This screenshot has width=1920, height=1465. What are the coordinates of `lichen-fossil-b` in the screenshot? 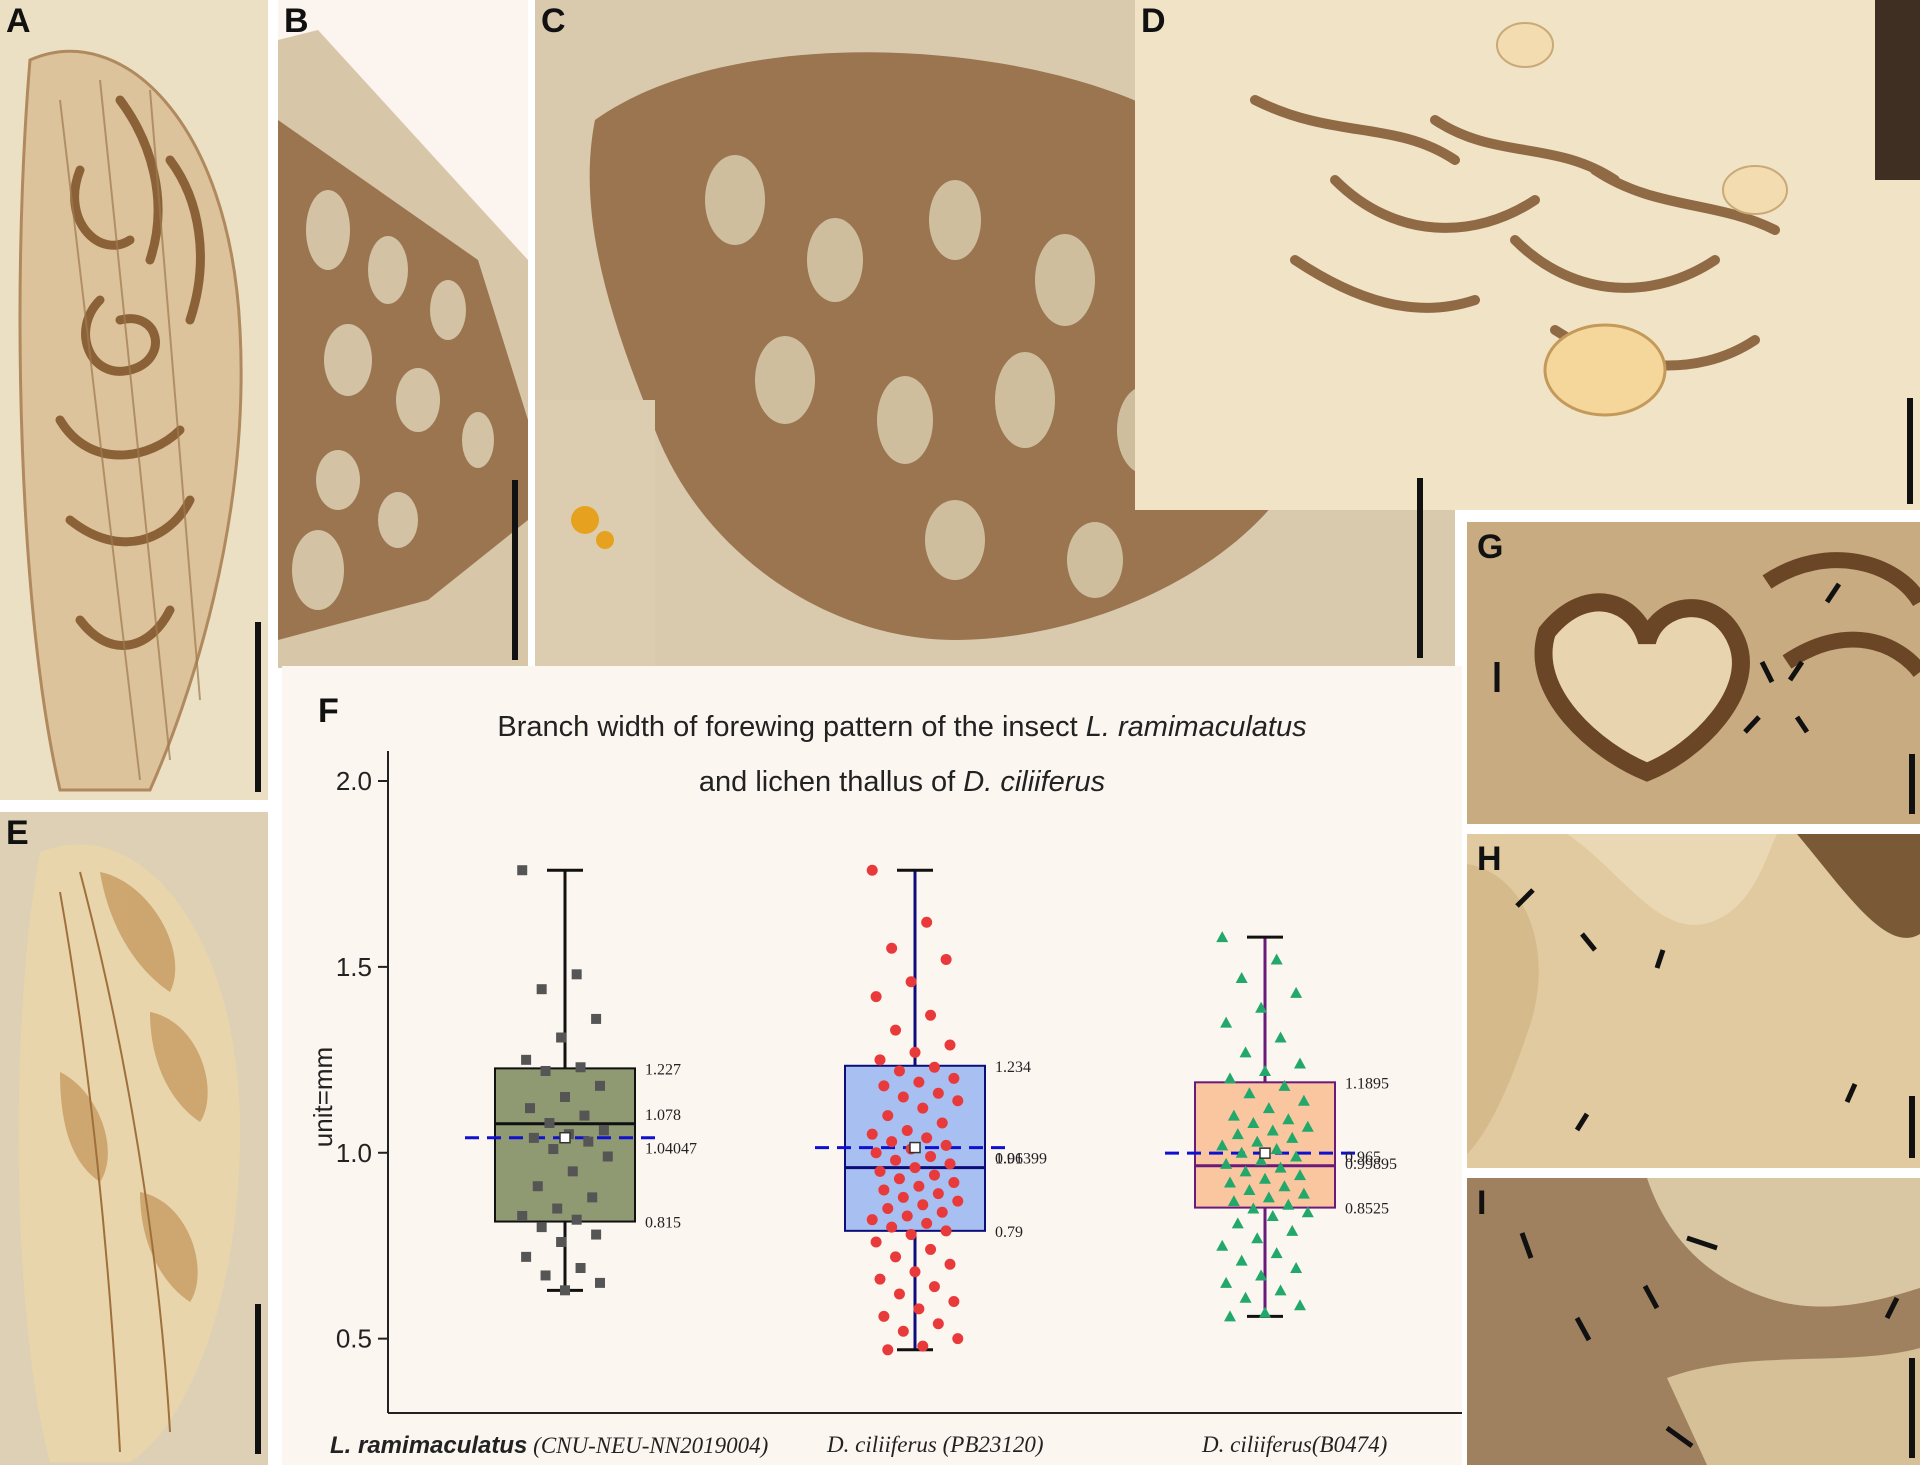 It's located at (403, 334).